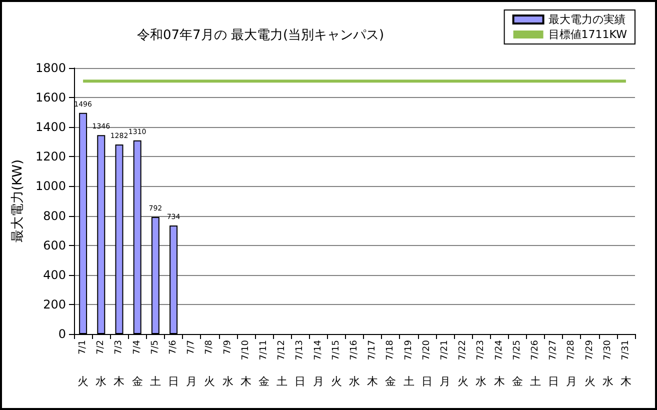 The width and height of the screenshot is (657, 410). I want to click on category-label: 7/17 木, so click(372, 364).